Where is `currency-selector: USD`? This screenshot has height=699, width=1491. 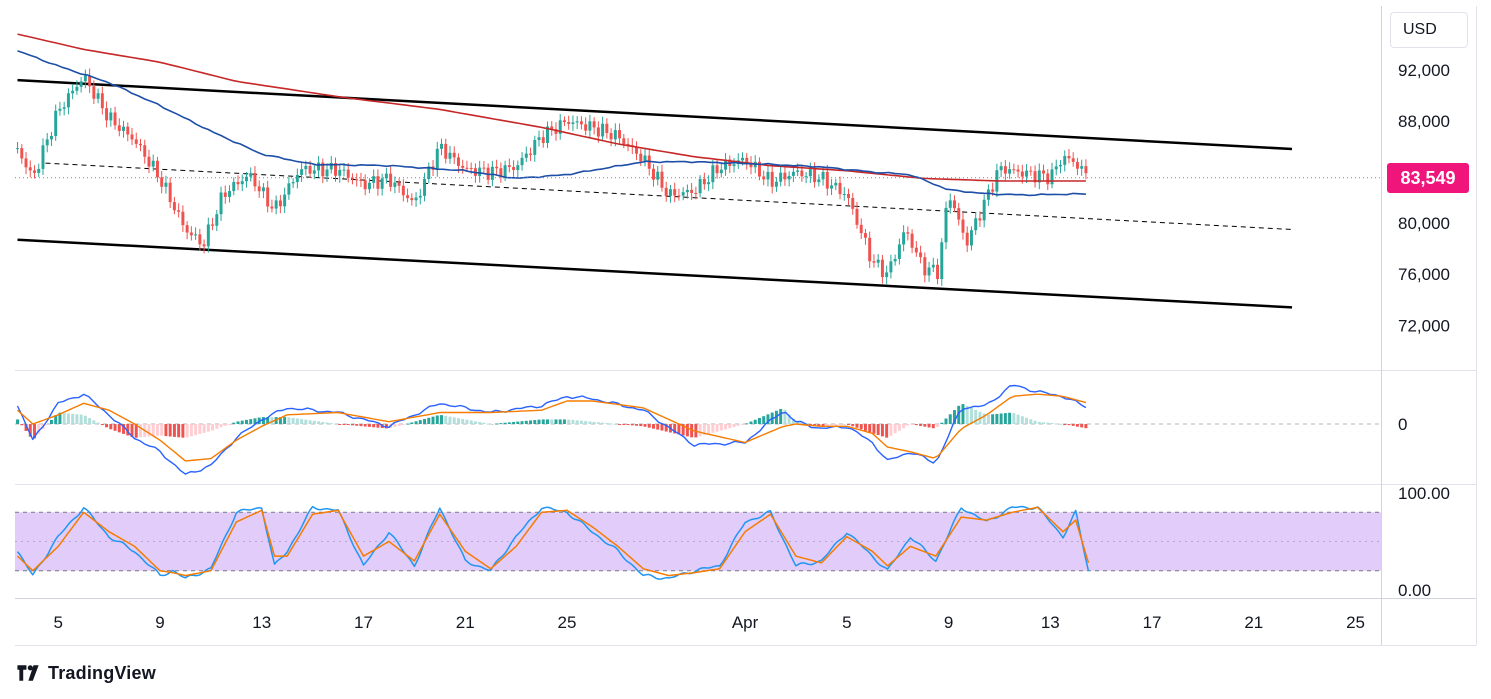 currency-selector: USD is located at coordinates (1429, 30).